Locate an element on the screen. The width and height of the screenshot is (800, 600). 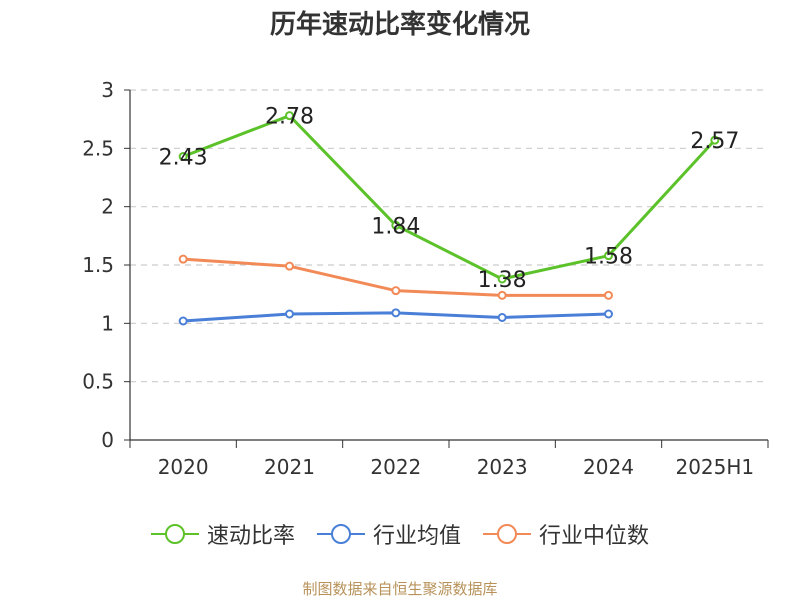
x-tick-label: 2021 is located at coordinates (289, 467).